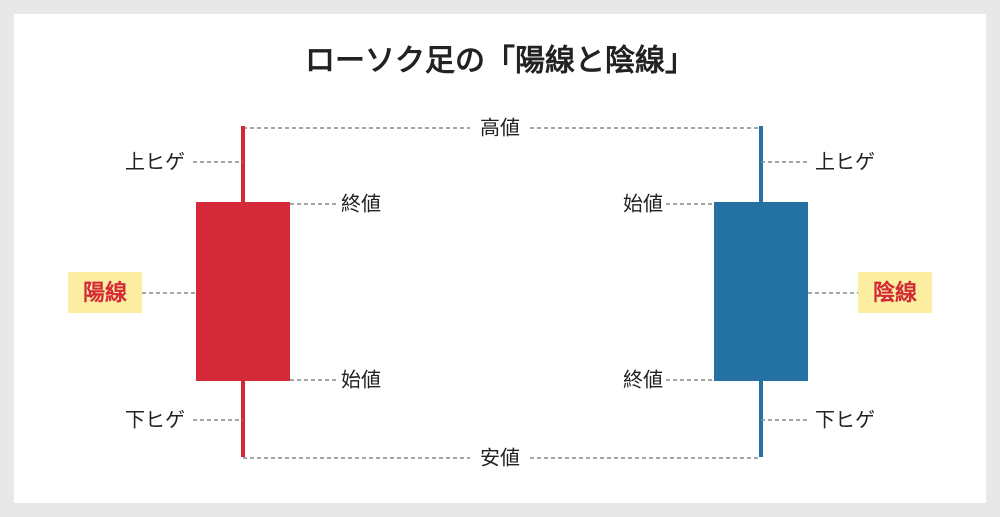 The height and width of the screenshot is (517, 1000). Describe the element at coordinates (500, 61) in the screenshot. I see `title: ローソク足の「陽線と陰線」` at that location.